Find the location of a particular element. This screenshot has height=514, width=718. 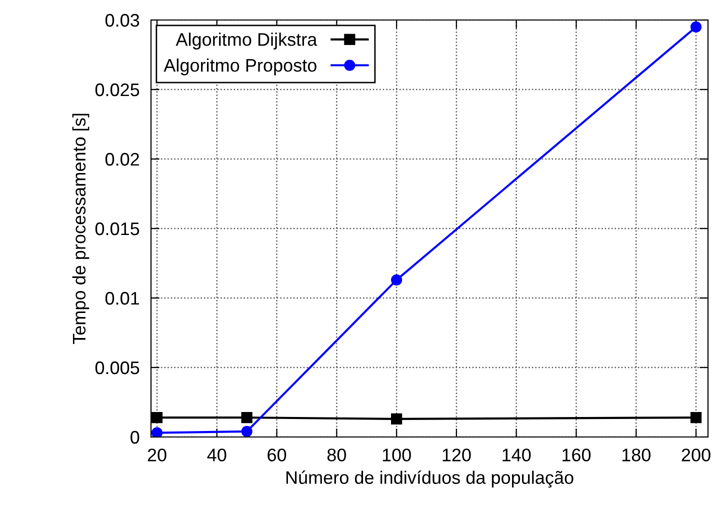

x-tick-label: 100 is located at coordinates (396, 455).